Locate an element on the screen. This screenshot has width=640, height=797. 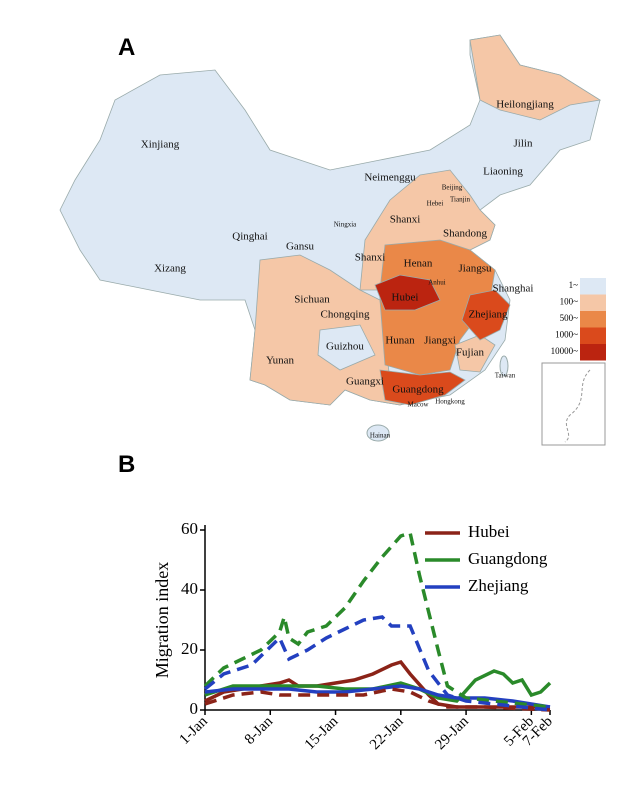
map-label: Hongkong is located at coordinates (450, 402).